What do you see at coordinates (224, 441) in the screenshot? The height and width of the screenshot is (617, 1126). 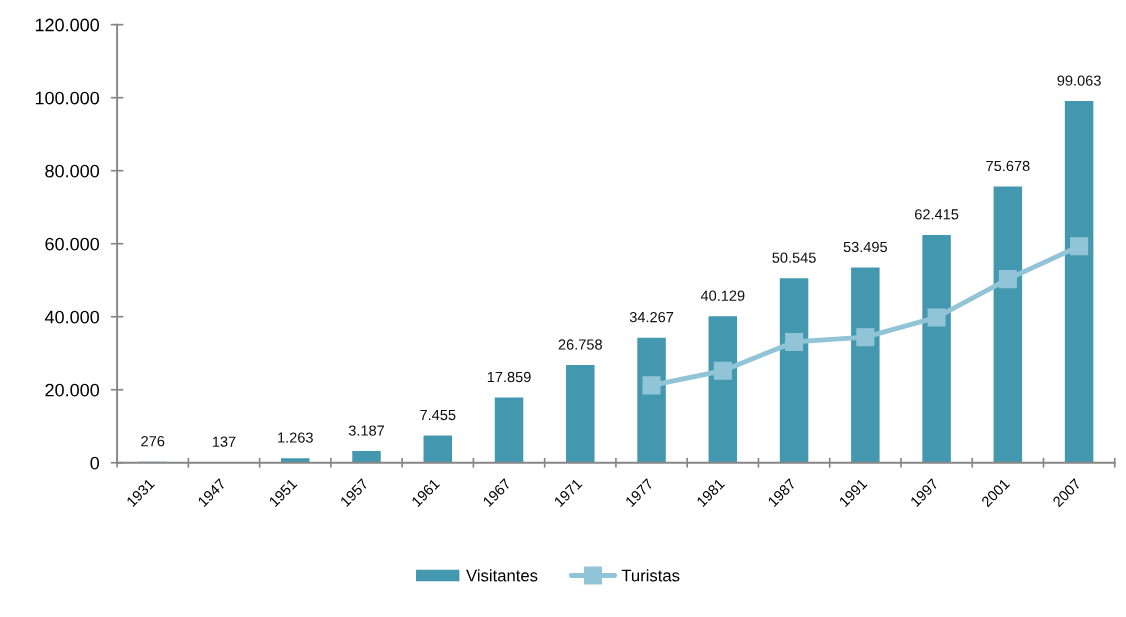 I see `data-label: 137` at bounding box center [224, 441].